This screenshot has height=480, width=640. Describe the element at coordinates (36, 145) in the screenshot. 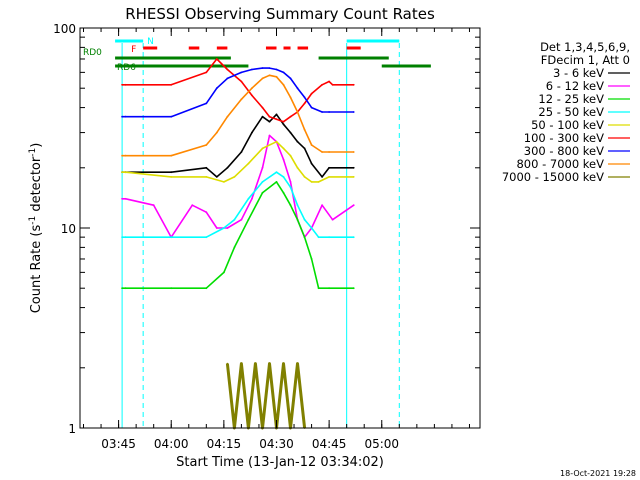

I see `y-axis-label-end: )` at that location.